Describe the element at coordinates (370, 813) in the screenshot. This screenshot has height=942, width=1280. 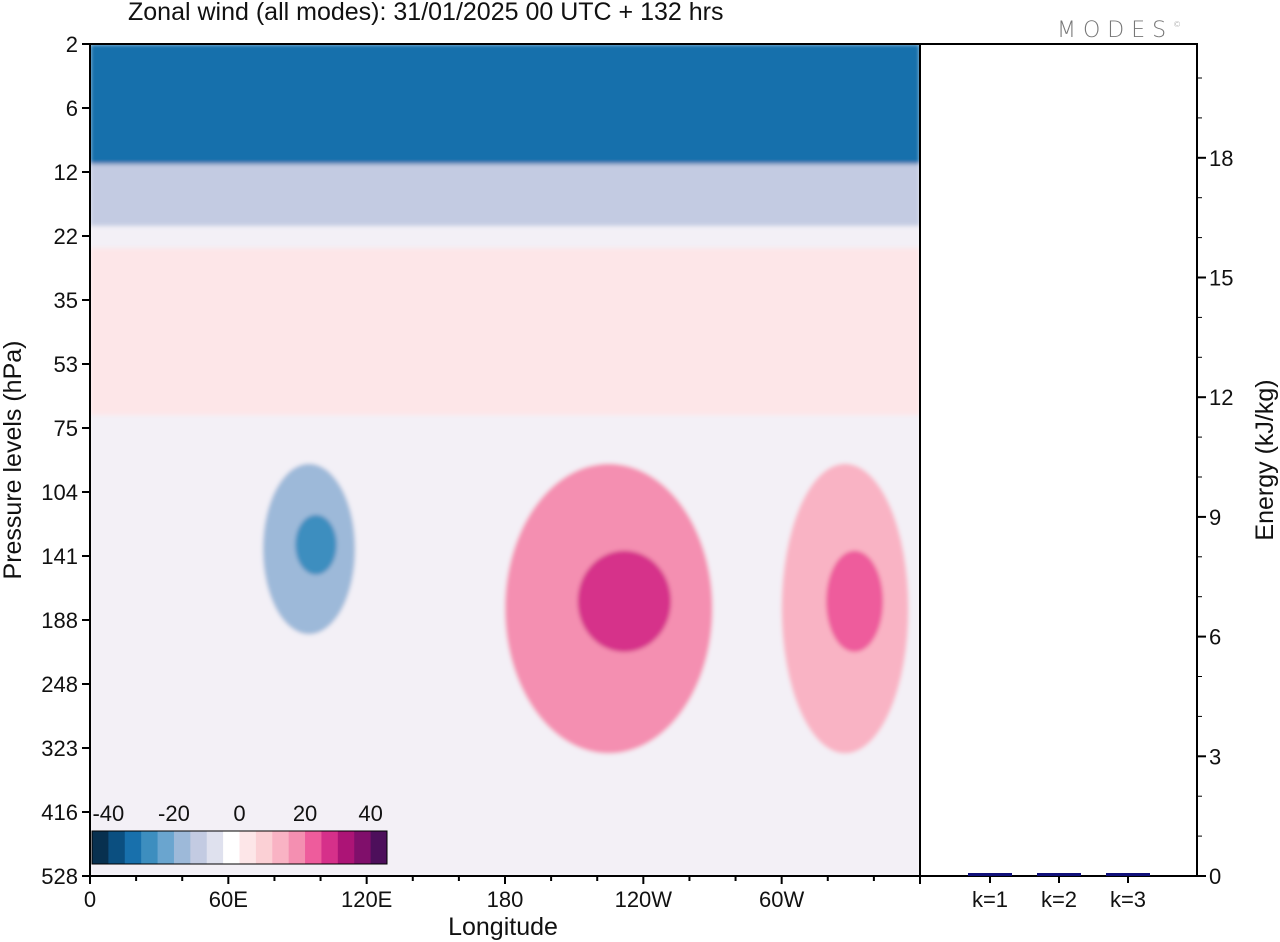
I see `colorbar-tick-label: 40` at that location.